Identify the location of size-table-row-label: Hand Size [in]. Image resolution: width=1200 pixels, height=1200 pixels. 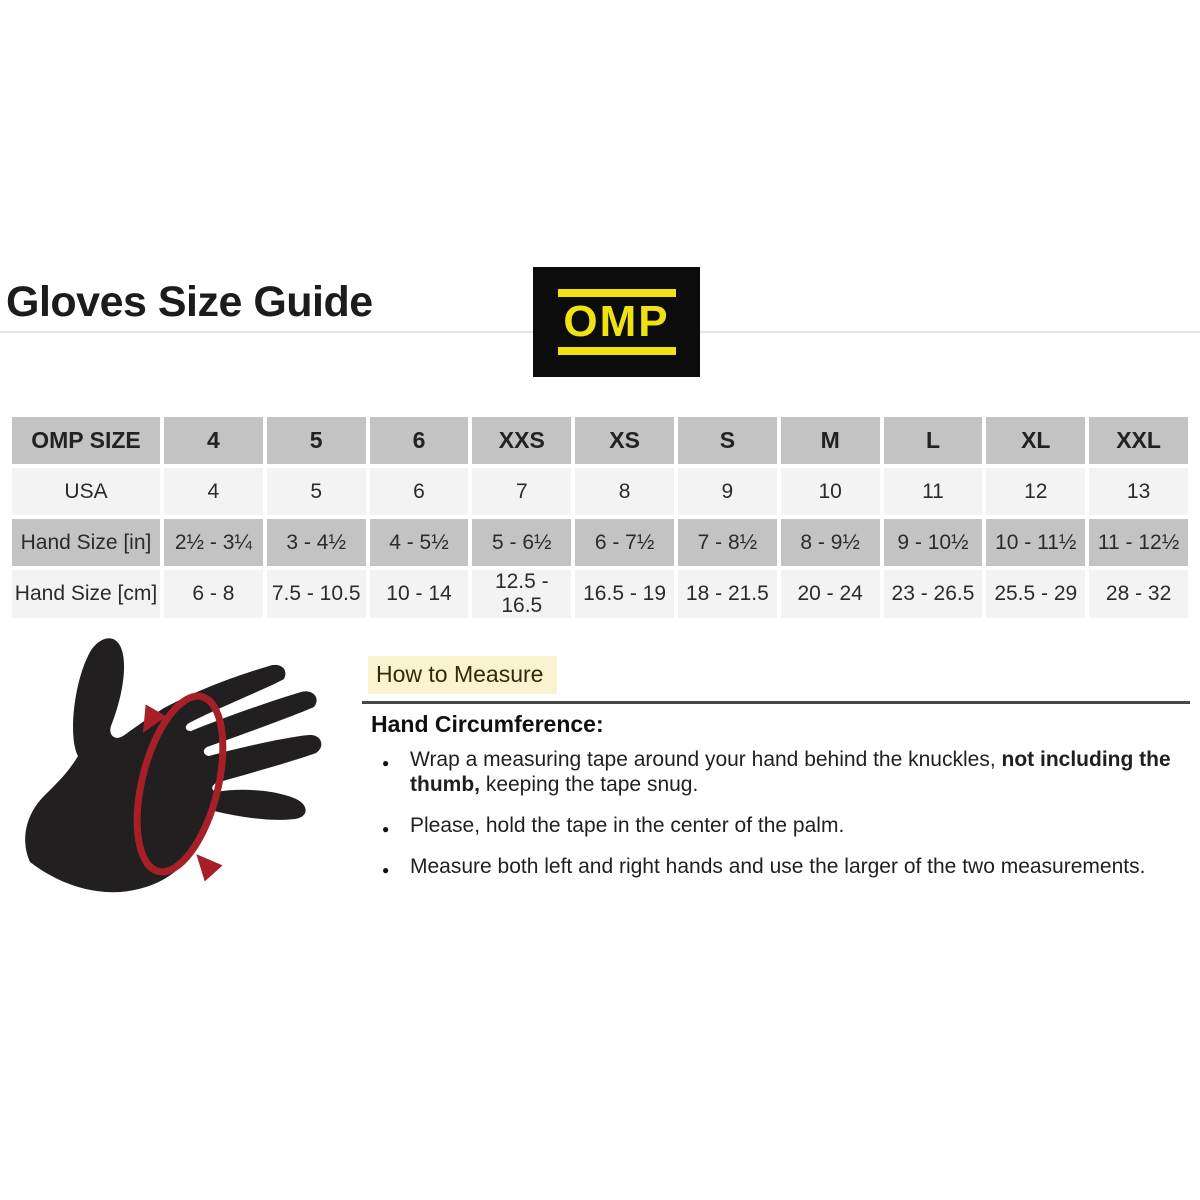
(86, 542).